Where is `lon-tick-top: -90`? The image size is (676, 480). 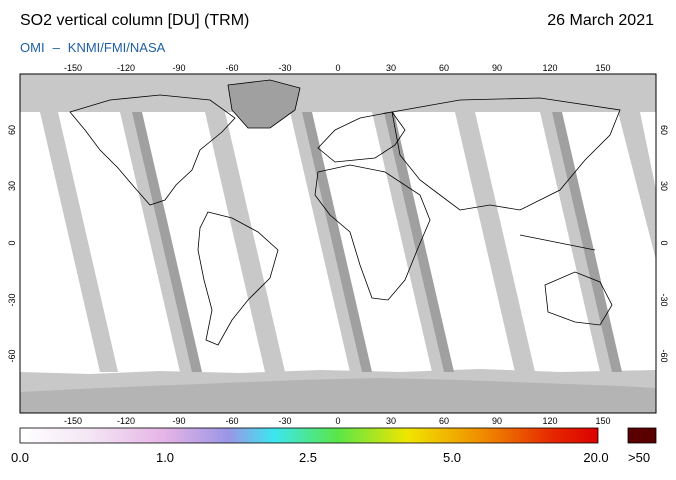
lon-tick-top: -90 is located at coordinates (178, 68).